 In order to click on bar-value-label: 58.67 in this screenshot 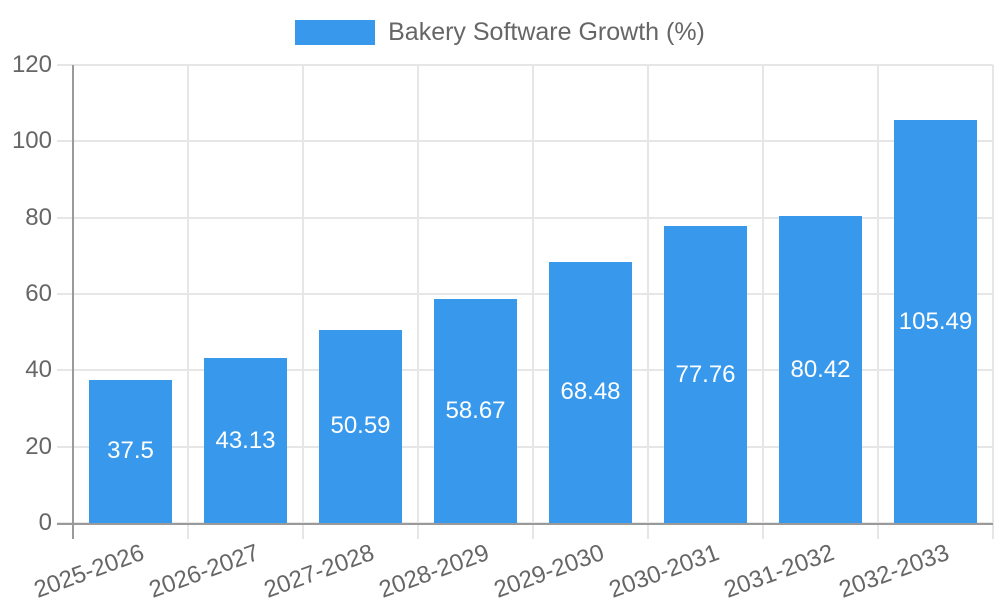, I will do `click(475, 411)`.